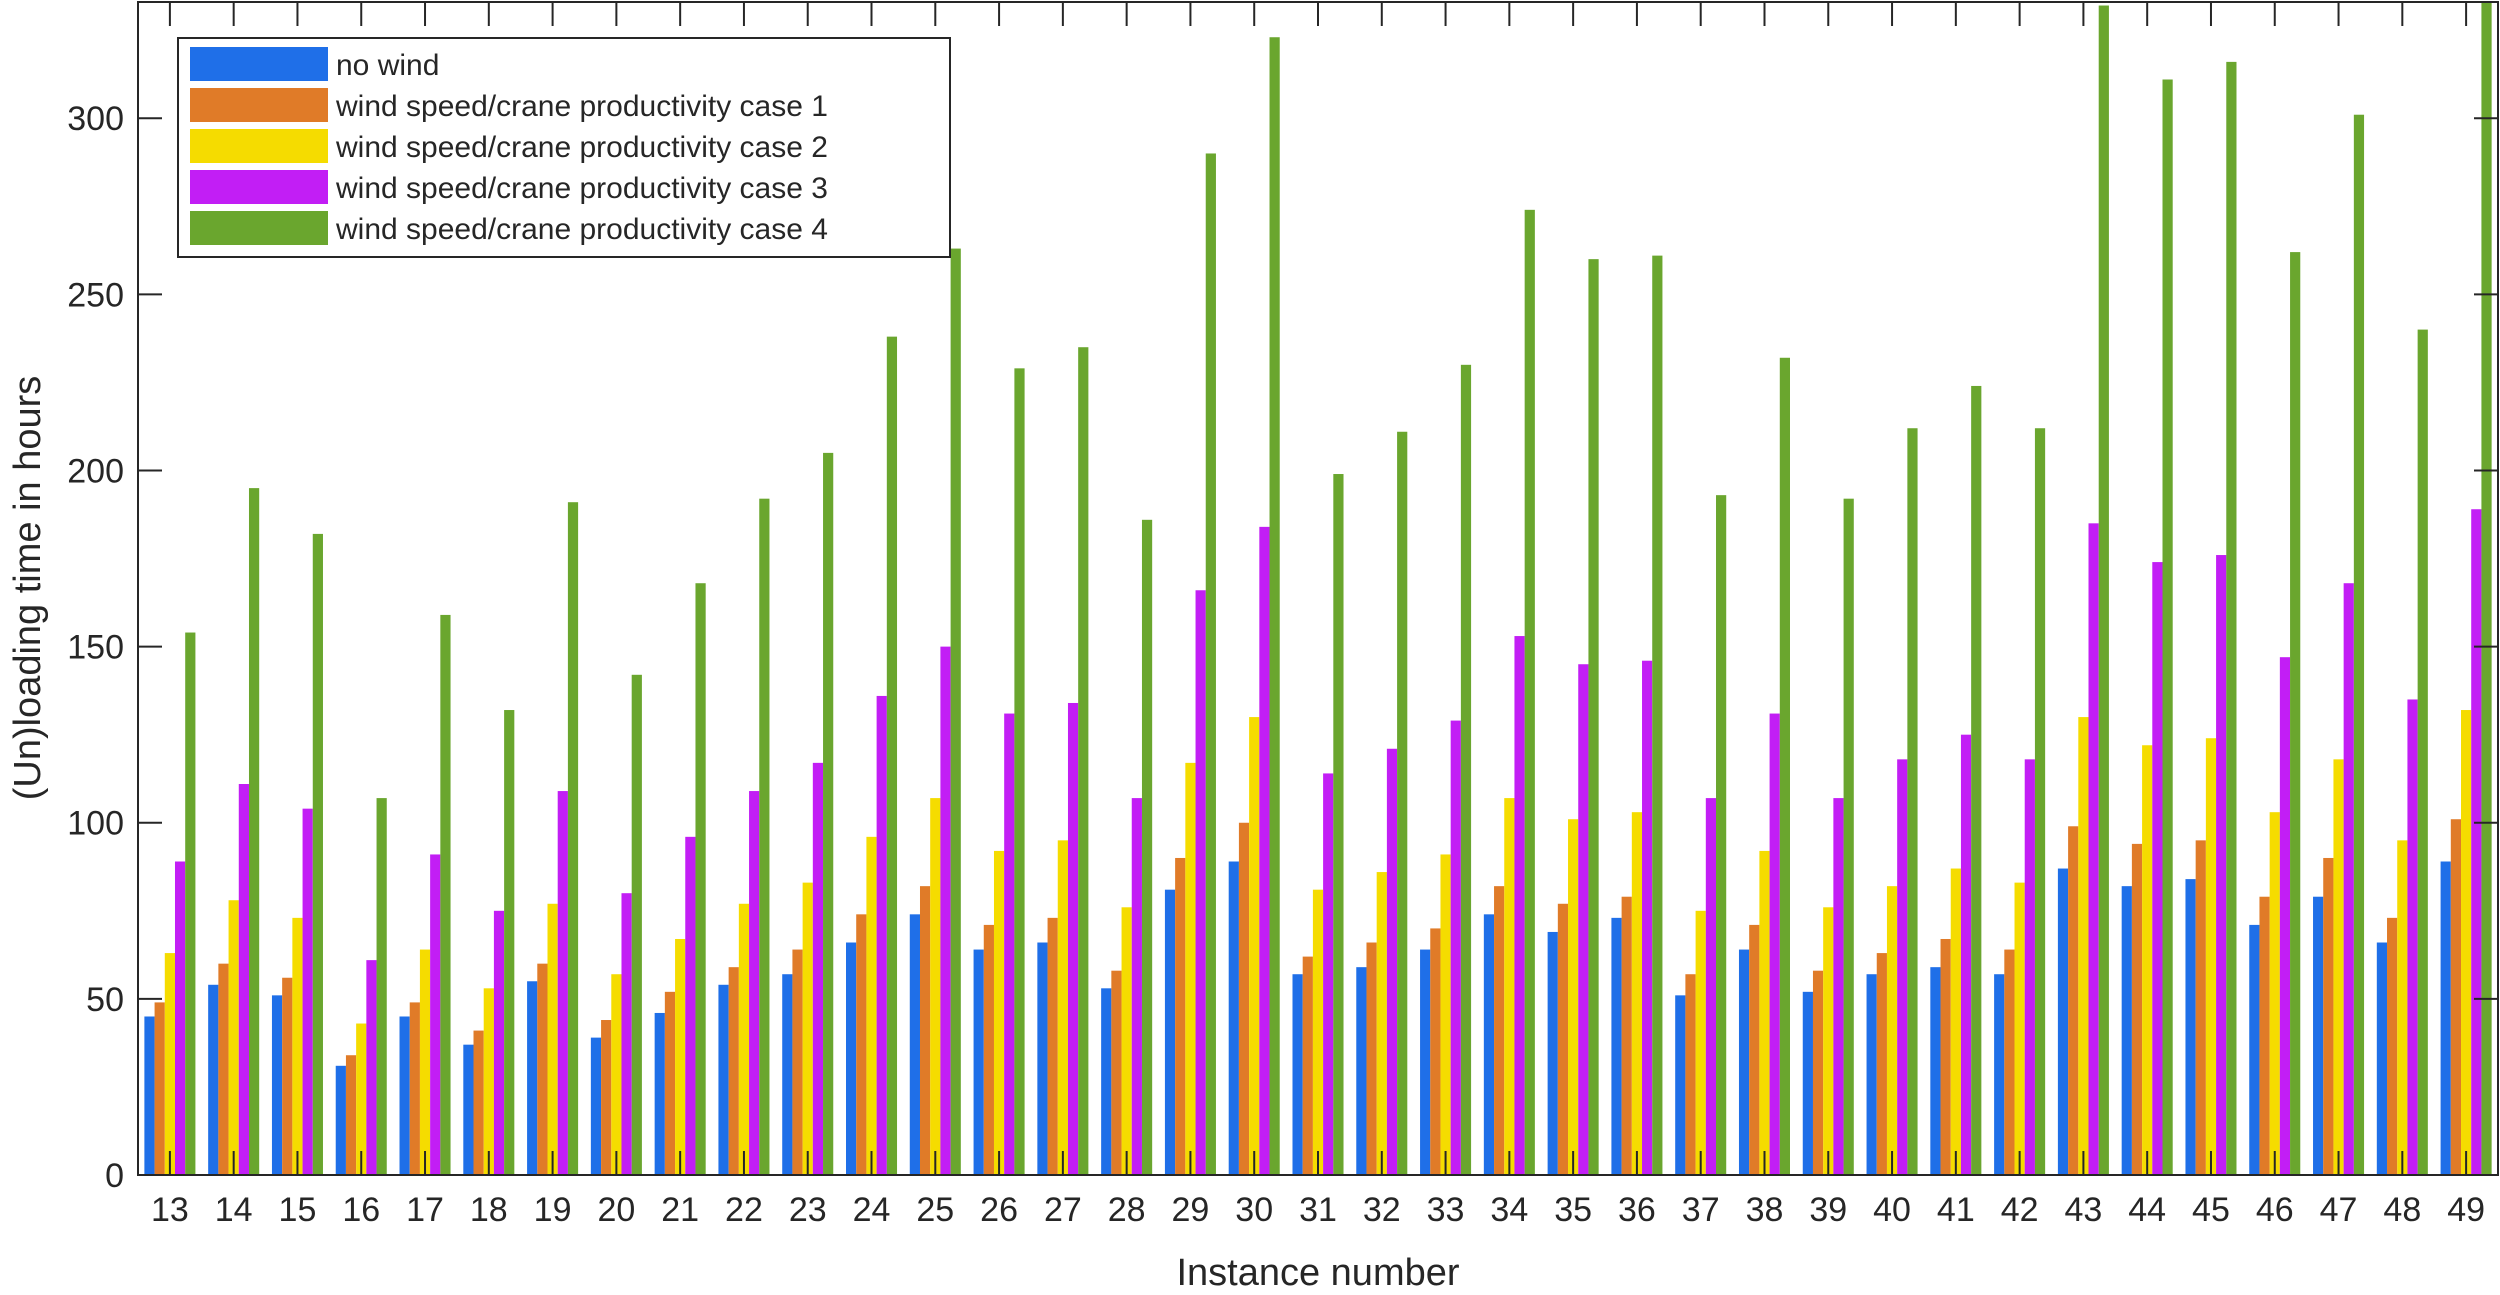  I want to click on legend-label-1: wind speed/crane productivity case 1, so click(581, 106).